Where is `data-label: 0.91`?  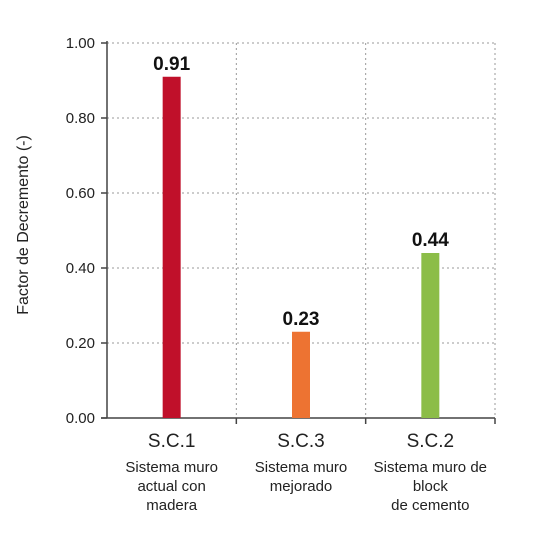
data-label: 0.91 is located at coordinates (171, 64).